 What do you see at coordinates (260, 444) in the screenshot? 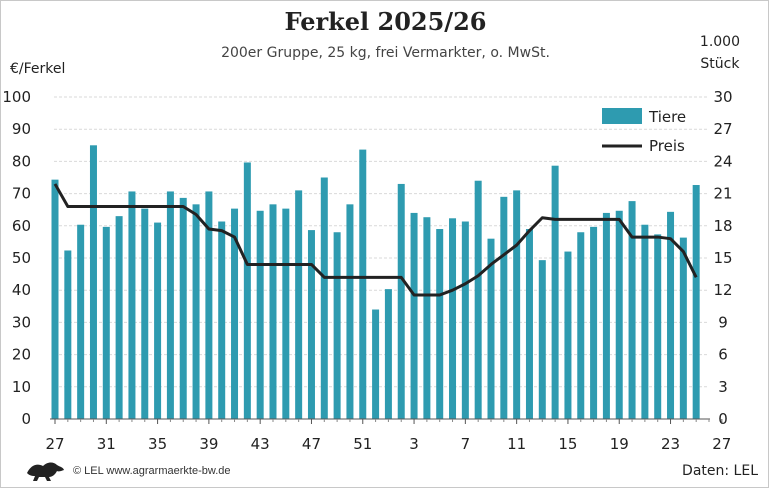
I see `x-tick-label: 43` at bounding box center [260, 444].